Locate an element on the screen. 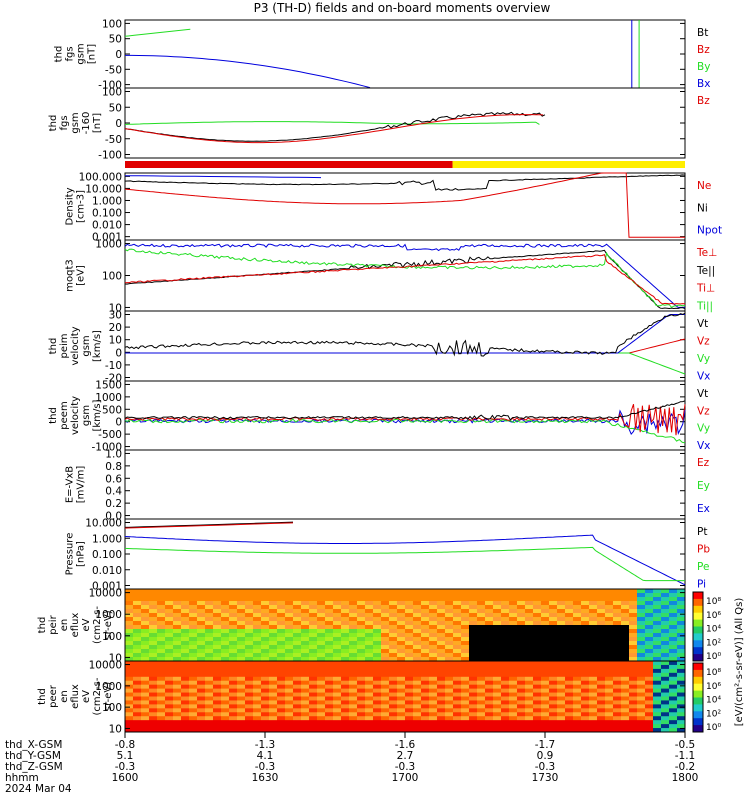 The height and width of the screenshot is (800, 750). colorbar-segment is located at coordinates (698, 667).